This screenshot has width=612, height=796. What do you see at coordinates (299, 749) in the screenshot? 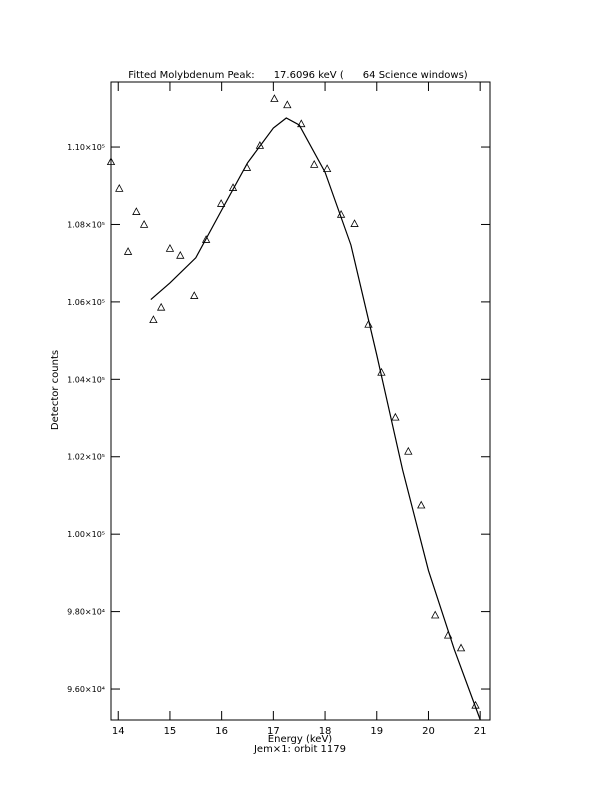
I see `subtitle: Jem×1: orbit 1179` at bounding box center [299, 749].